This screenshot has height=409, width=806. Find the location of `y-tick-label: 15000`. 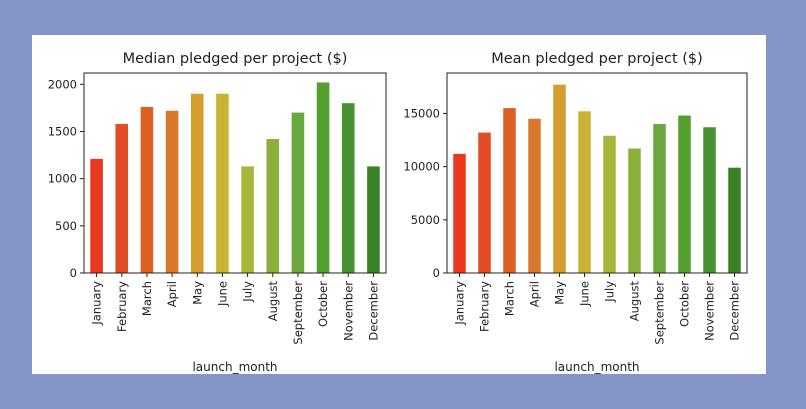

y-tick-label: 15000 is located at coordinates (421, 113).